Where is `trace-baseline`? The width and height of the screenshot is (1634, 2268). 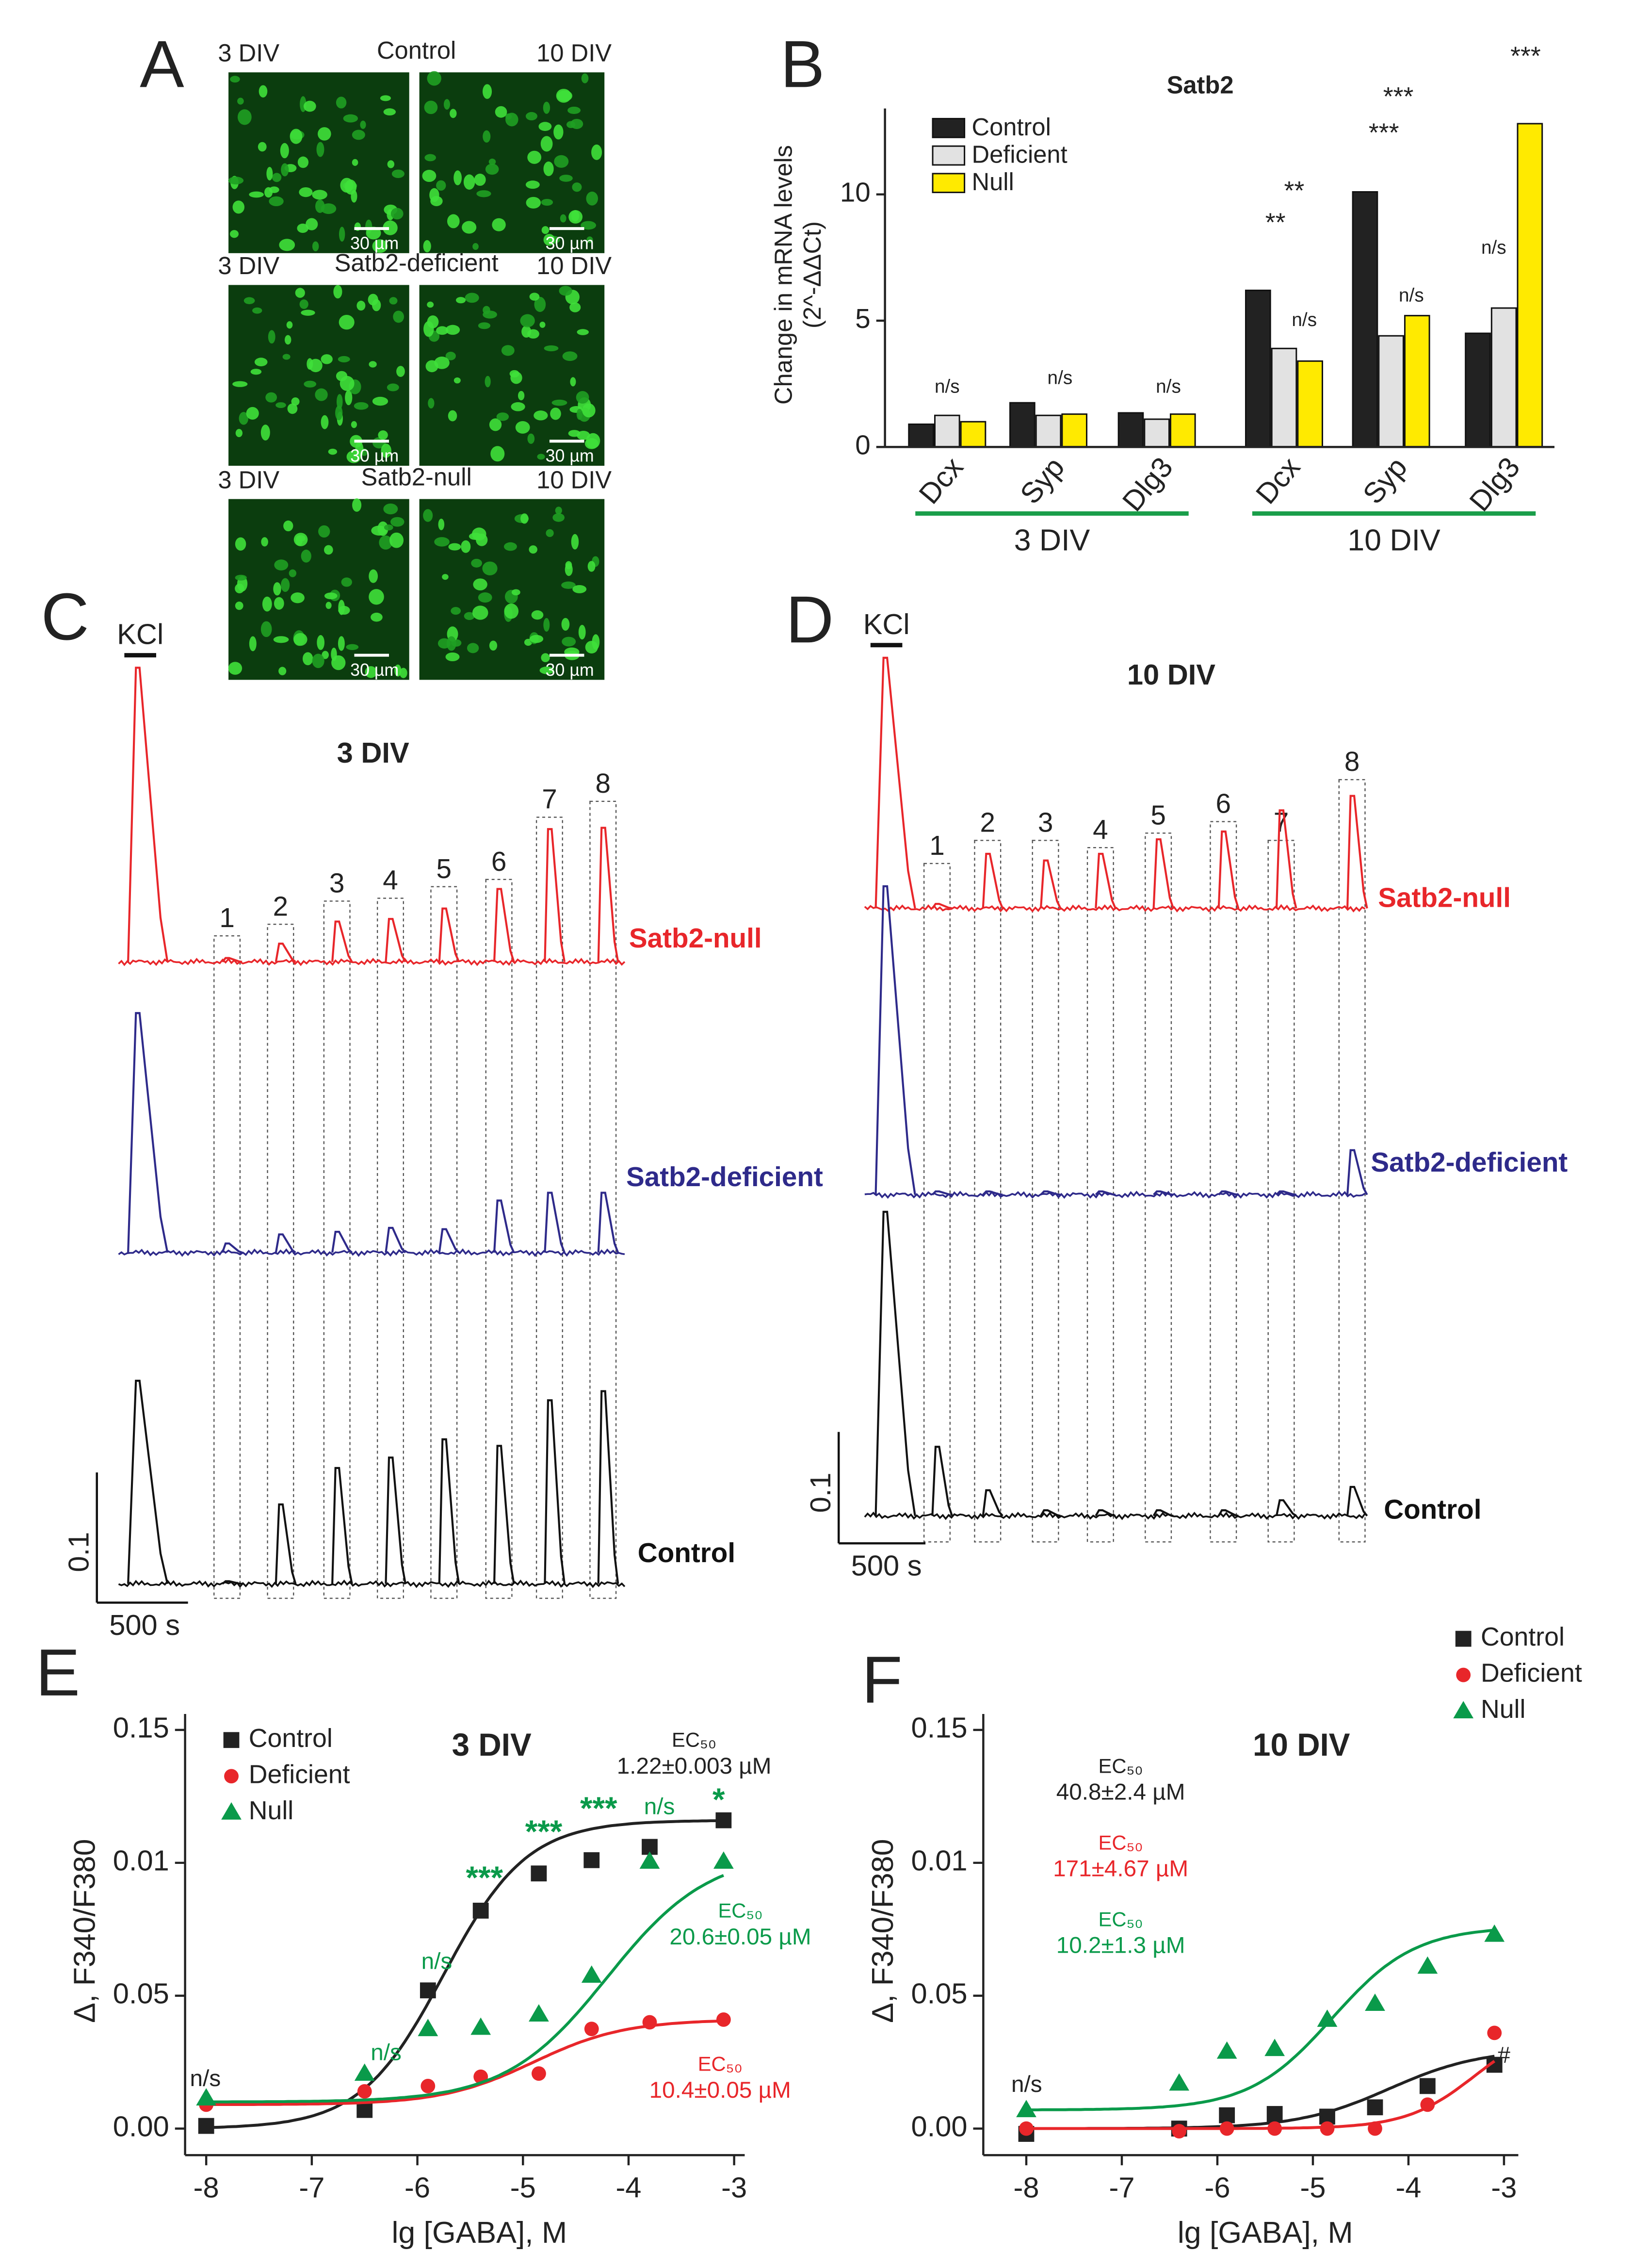 trace-baseline is located at coordinates (372, 1584).